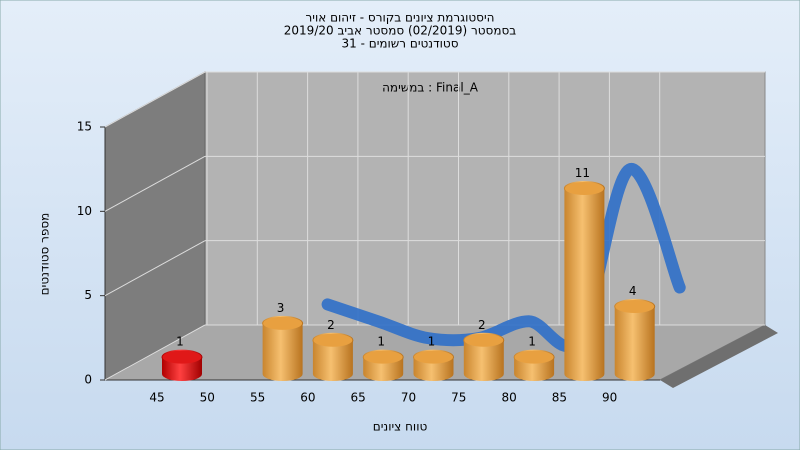 Image resolution: width=800 pixels, height=454 pixels. Describe the element at coordinates (559, 398) in the screenshot. I see `x-tick-label: 85` at that location.